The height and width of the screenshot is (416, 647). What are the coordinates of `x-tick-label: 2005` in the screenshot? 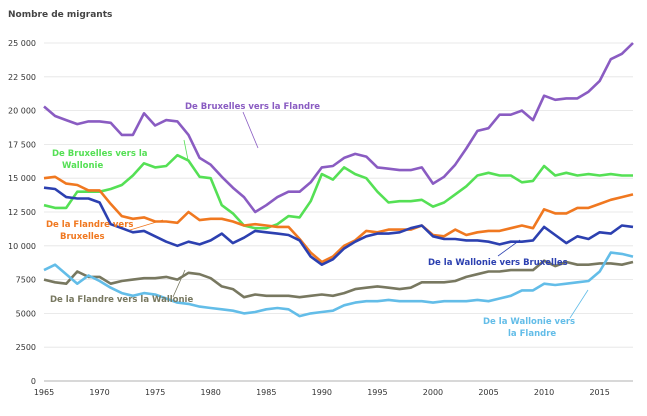 It's located at (488, 392).